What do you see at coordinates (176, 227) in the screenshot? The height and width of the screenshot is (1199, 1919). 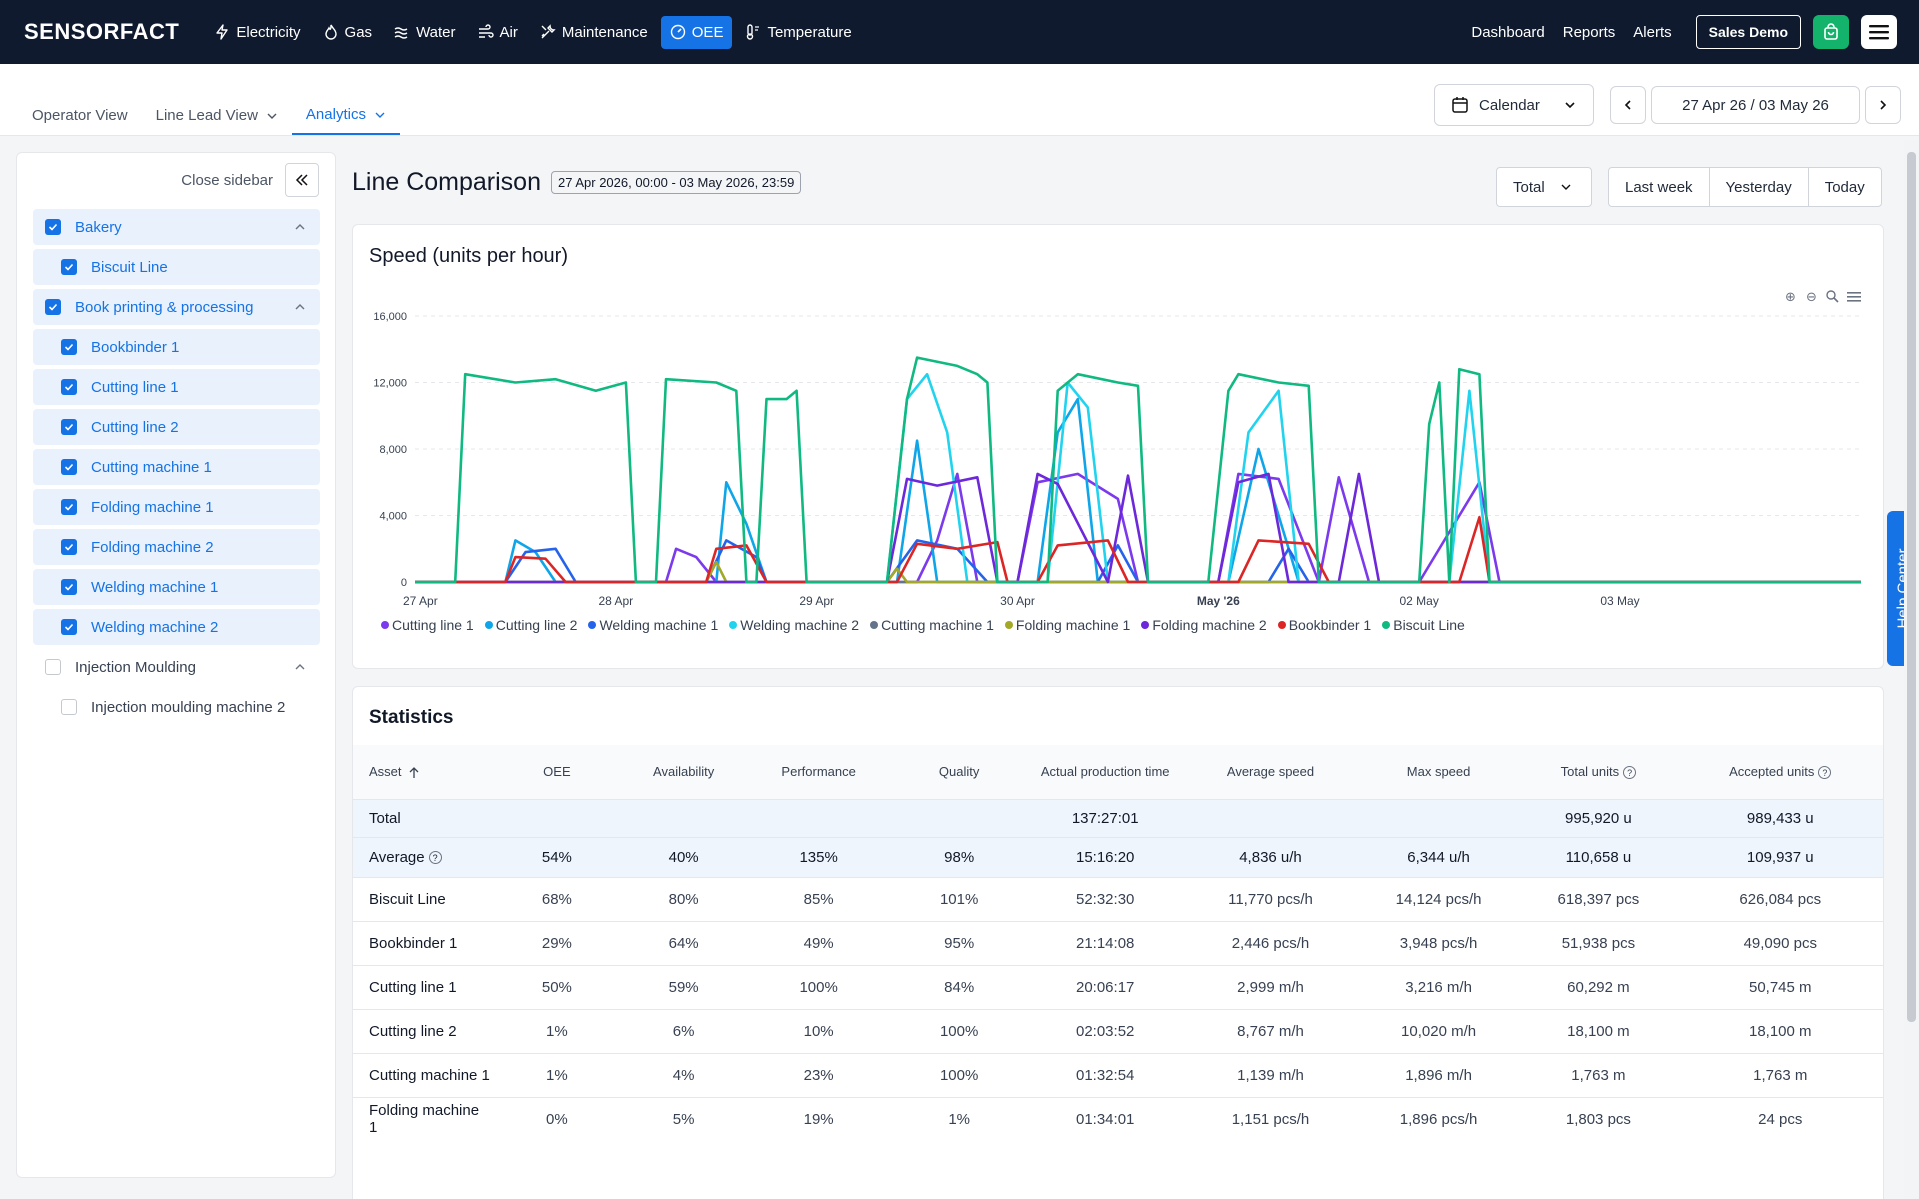 I see `asset-group-bakery: Bakery` at bounding box center [176, 227].